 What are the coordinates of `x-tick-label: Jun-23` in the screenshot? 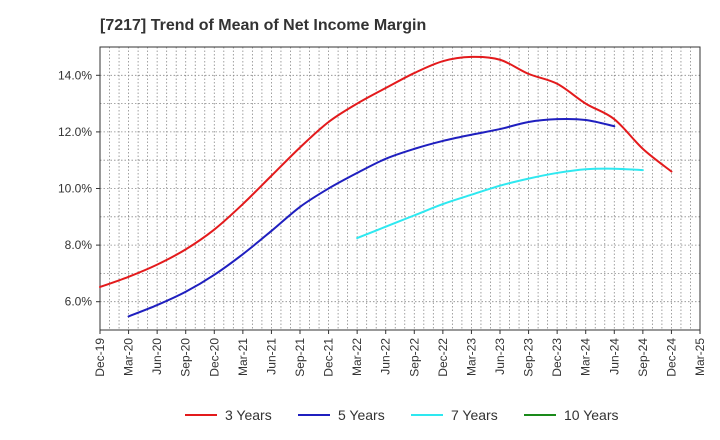 It's located at (500, 356).